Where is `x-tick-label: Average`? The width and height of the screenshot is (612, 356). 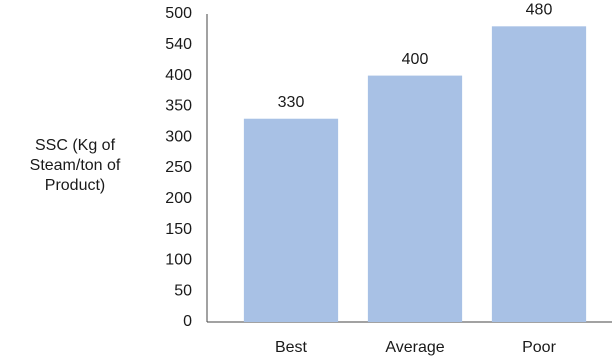
x-tick-label: Average is located at coordinates (414, 347).